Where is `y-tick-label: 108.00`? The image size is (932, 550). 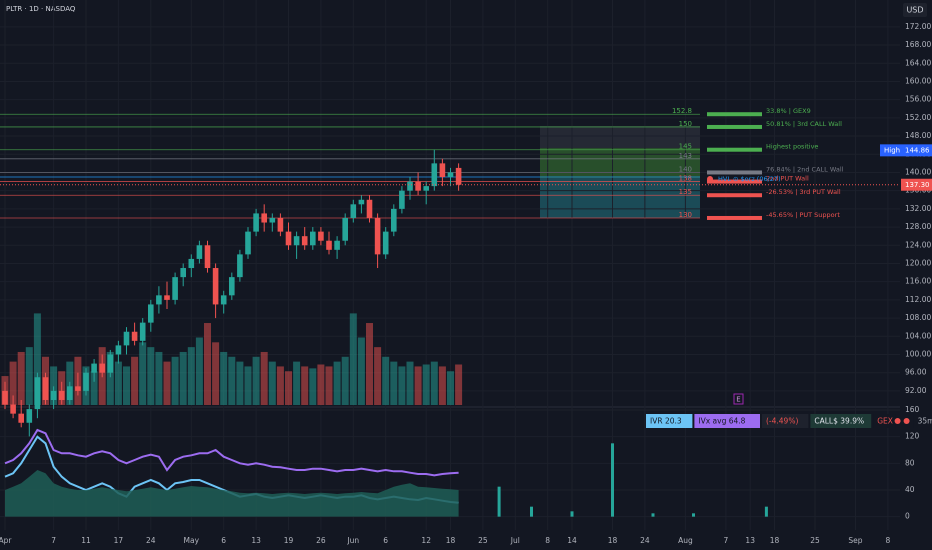
y-tick-label: 108.00 is located at coordinates (918, 317).